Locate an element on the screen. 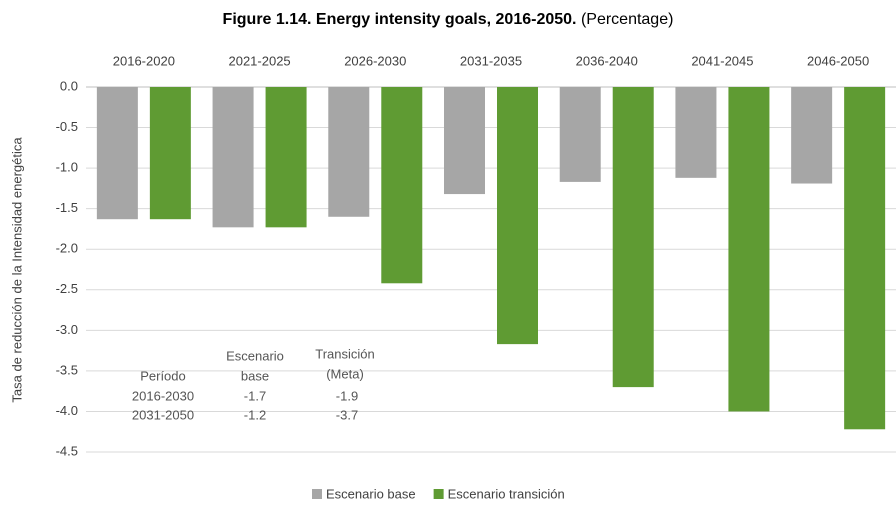 The width and height of the screenshot is (896, 508). annotation-header: Período is located at coordinates (163, 375).